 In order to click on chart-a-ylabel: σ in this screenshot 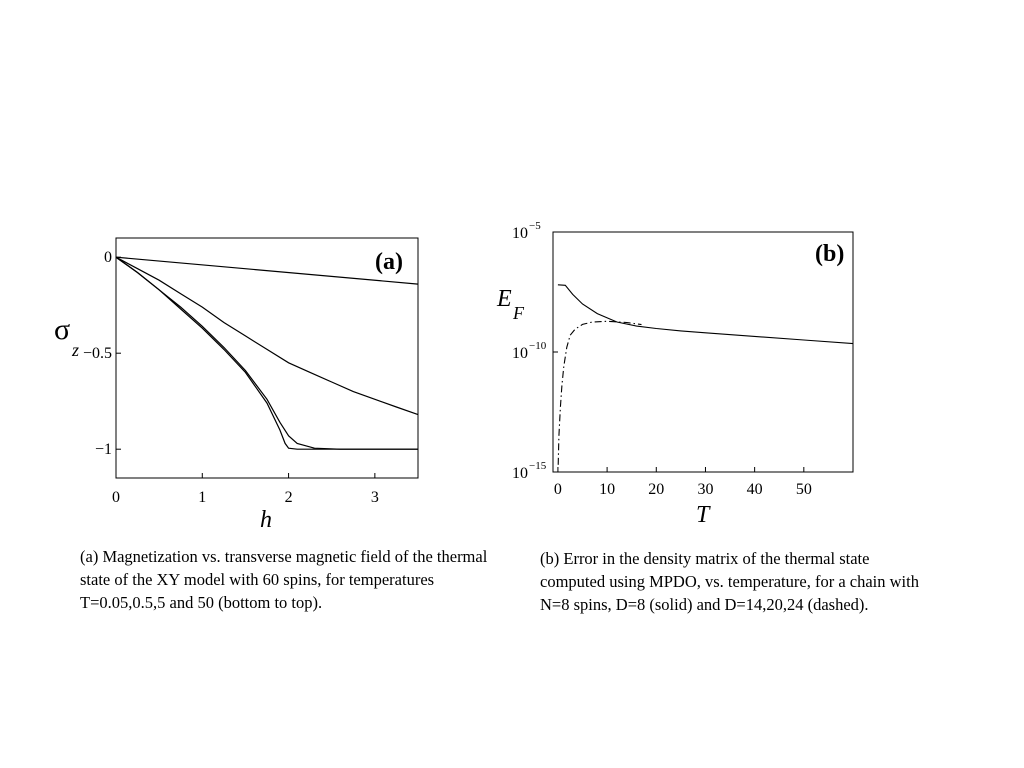, I will do `click(62, 329)`.